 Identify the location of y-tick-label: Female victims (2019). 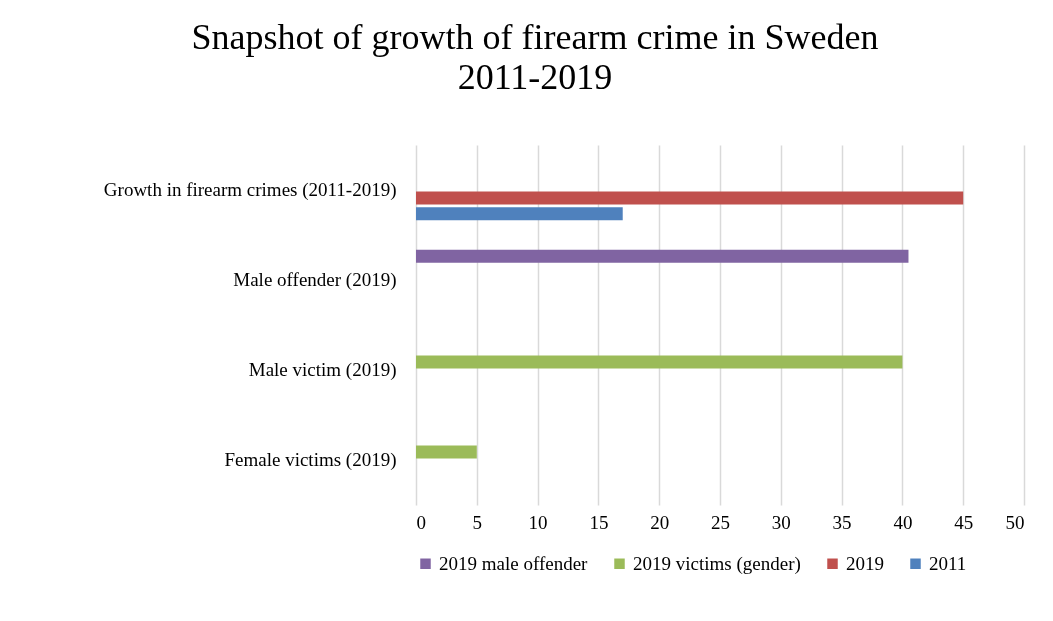
(310, 460).